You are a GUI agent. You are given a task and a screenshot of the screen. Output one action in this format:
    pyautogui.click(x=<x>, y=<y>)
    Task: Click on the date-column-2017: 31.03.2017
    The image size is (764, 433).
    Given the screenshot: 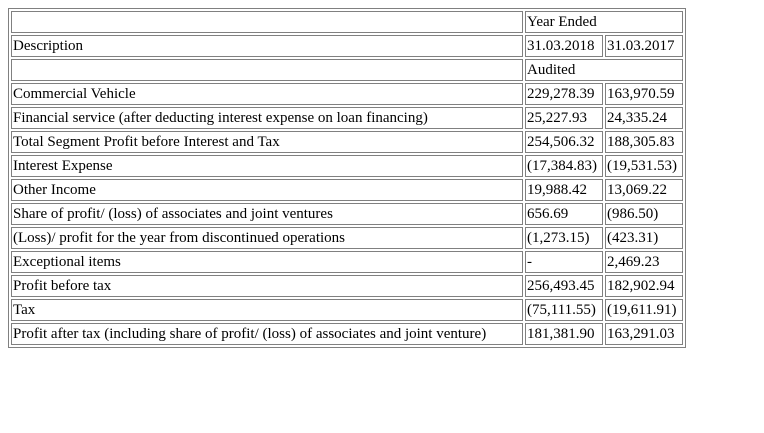 What is the action you would take?
    pyautogui.click(x=644, y=46)
    